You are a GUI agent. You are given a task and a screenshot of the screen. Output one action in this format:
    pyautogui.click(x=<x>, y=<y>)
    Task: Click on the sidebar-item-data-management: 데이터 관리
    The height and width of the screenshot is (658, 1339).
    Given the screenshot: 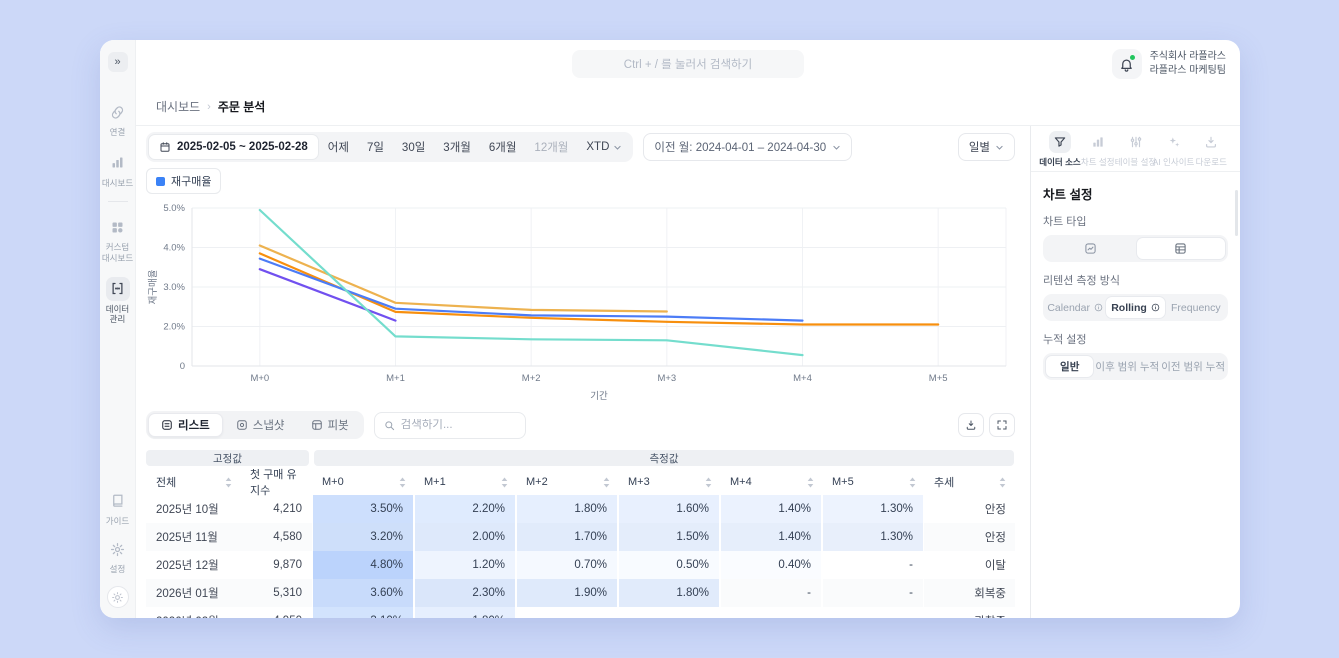 What is the action you would take?
    pyautogui.click(x=117, y=300)
    